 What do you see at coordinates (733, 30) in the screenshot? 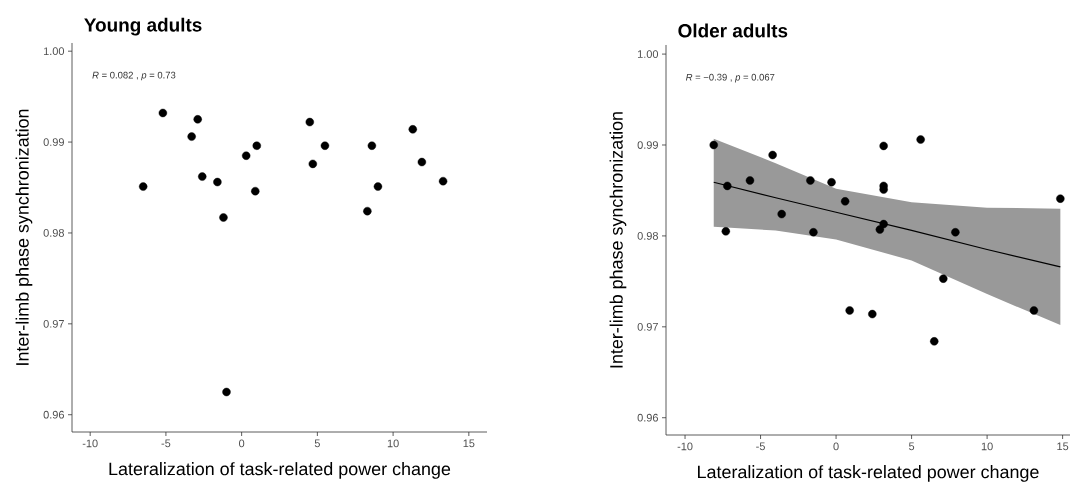
I see `chart-title: Older adults` at bounding box center [733, 30].